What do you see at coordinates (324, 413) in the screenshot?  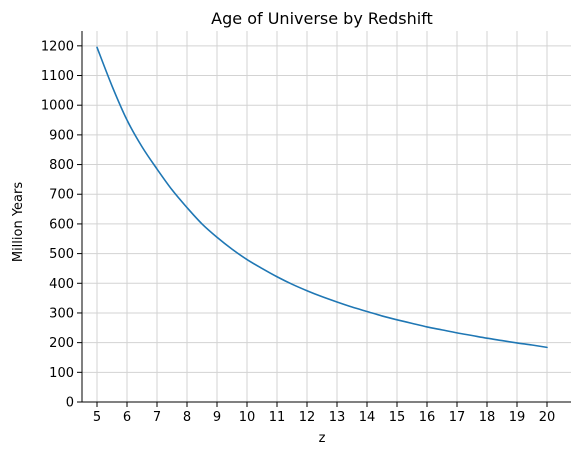 I see `x-axis-ticks: 5 6 7 8 9 10 11 12 13 14 15 16 17 18 19 20` at bounding box center [324, 413].